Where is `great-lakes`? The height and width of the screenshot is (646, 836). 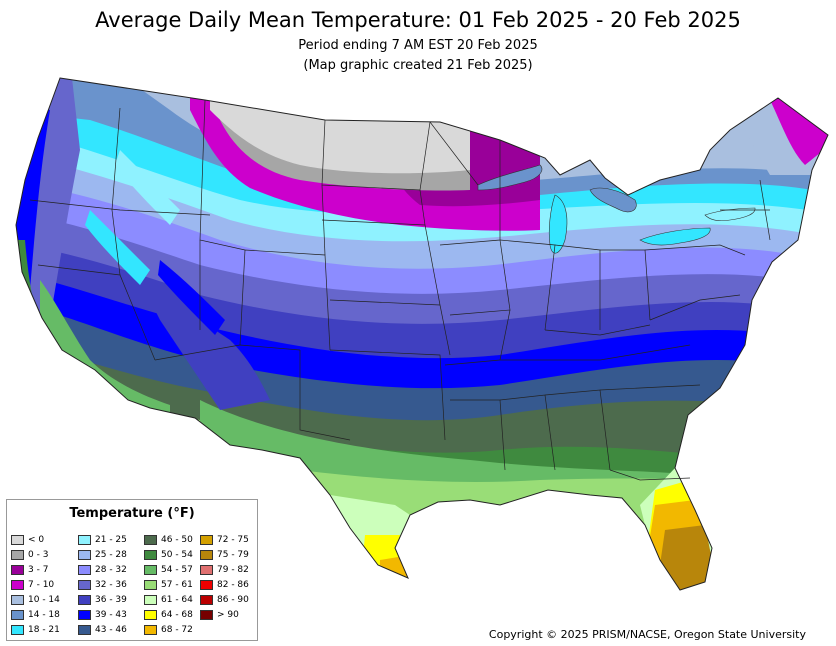 great-lakes is located at coordinates (616, 209).